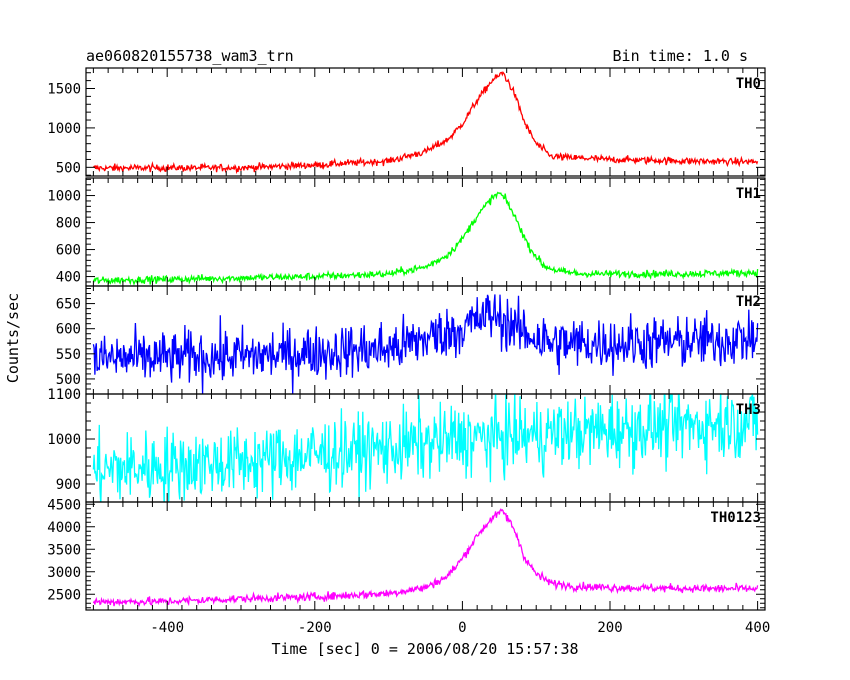  I want to click on y-tick-label: 2500, so click(64, 595).